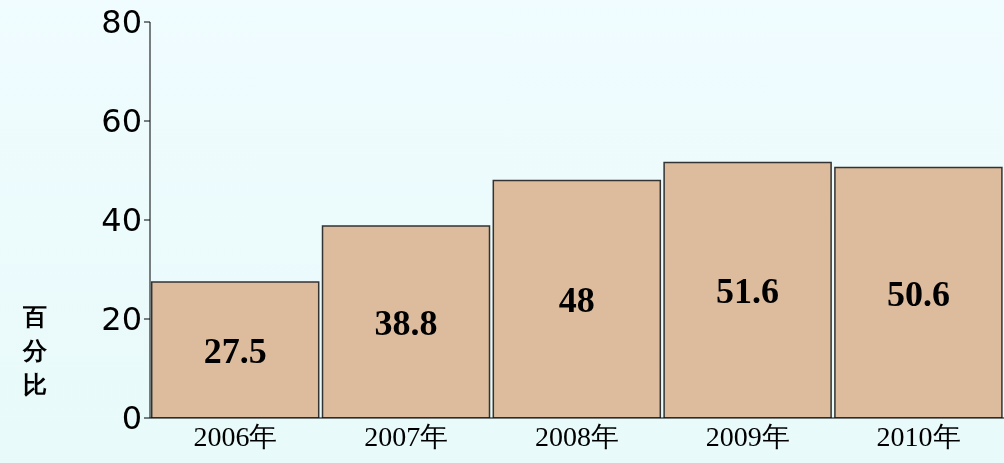 The height and width of the screenshot is (463, 1004). I want to click on y-axis-title: 百分比, so click(35, 351).